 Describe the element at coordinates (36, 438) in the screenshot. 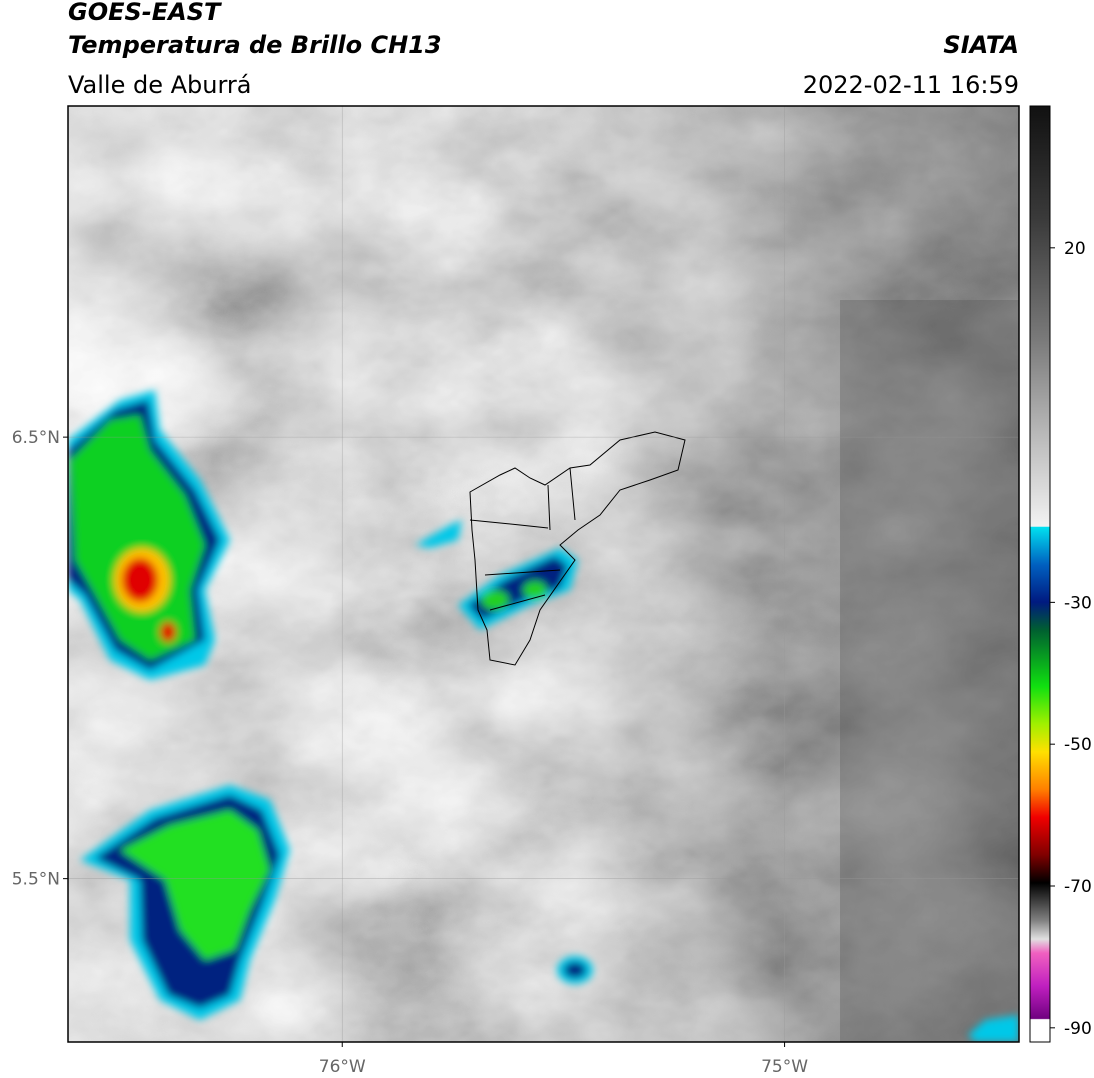

I see `y-tick-label: 6.5°N` at that location.